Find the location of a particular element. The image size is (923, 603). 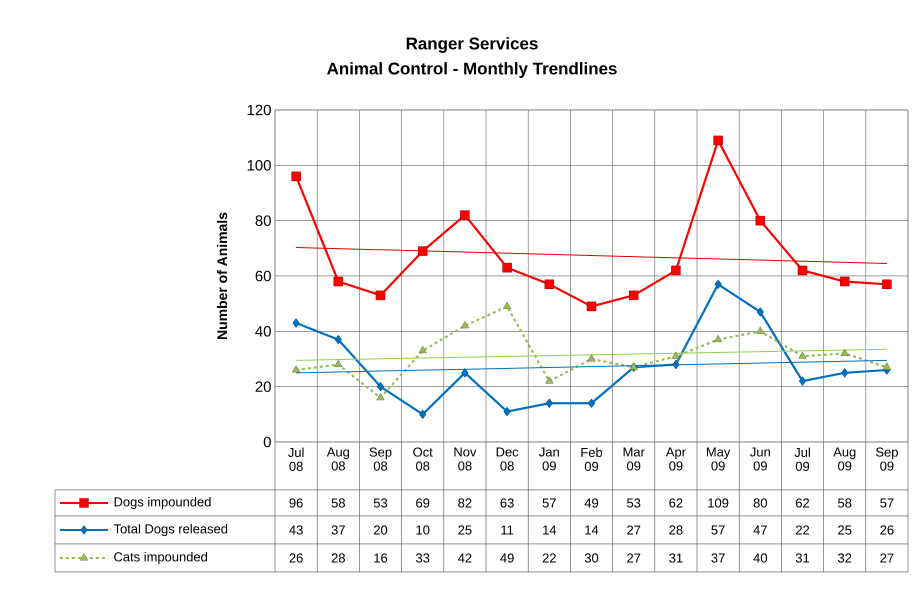

legend-label: Dogs impounded is located at coordinates (162, 503).